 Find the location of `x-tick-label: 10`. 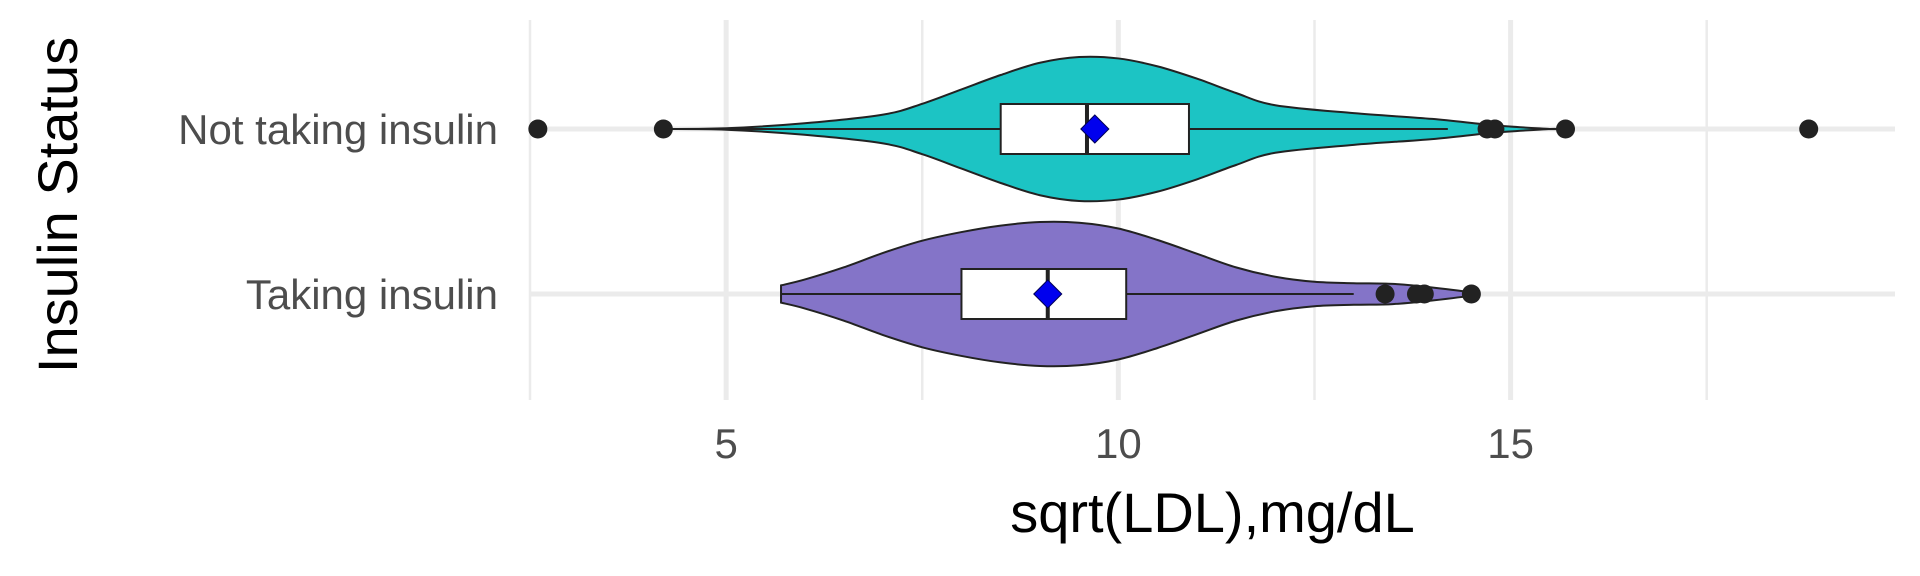

x-tick-label: 10 is located at coordinates (1118, 443).